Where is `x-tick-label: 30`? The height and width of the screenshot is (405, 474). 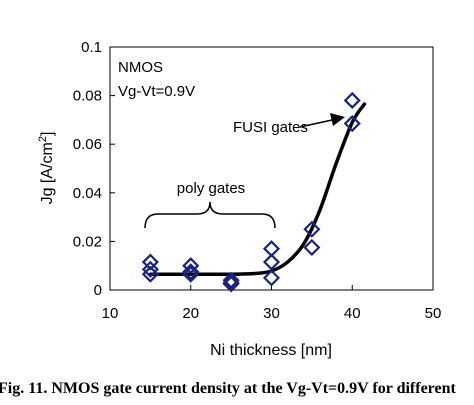
x-tick-label: 30 is located at coordinates (271, 313).